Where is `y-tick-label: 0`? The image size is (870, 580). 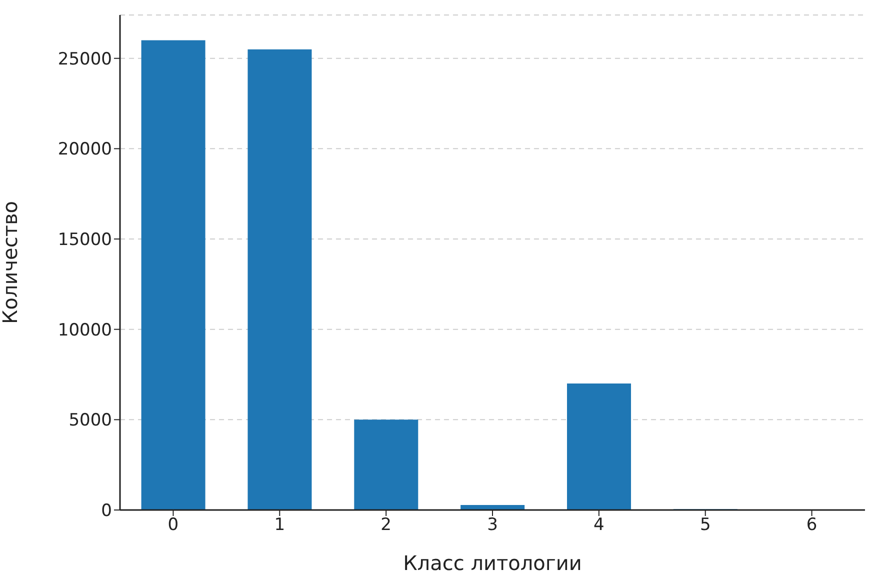
y-tick-label: 0 is located at coordinates (106, 511).